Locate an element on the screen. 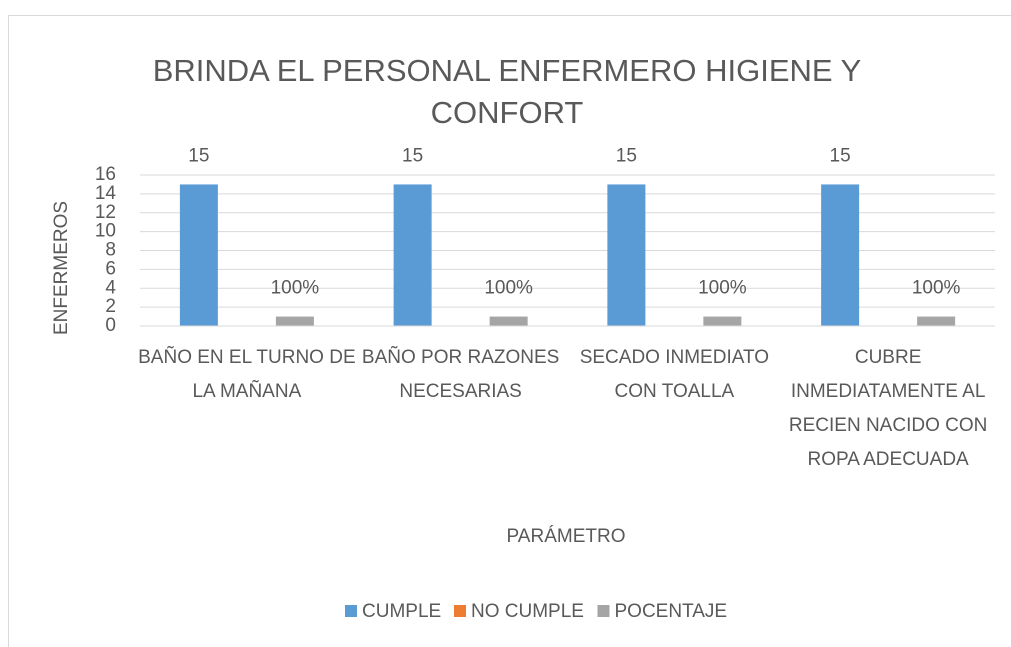 The image size is (1011, 647). y-tick-label: 14 is located at coordinates (106, 193).